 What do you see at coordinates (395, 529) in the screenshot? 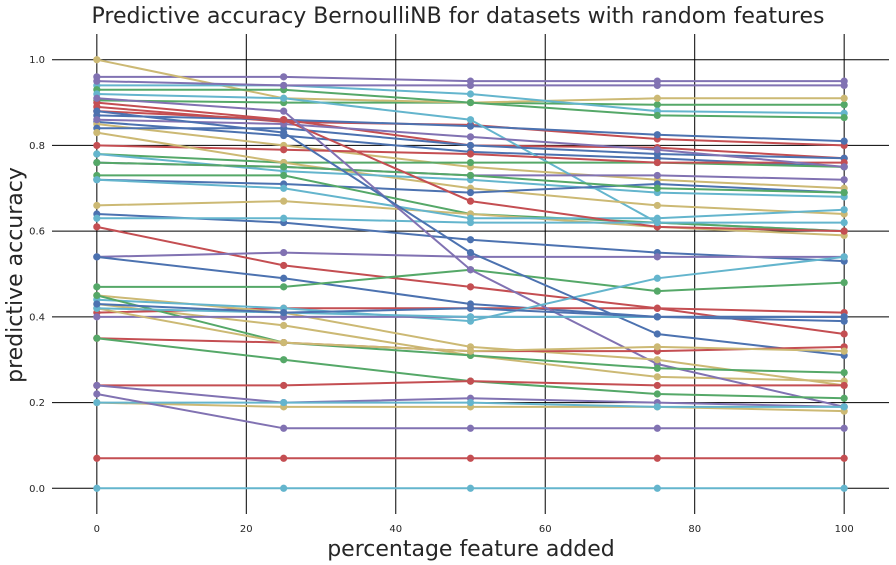
I see `x-tick-label: 40` at bounding box center [395, 529].